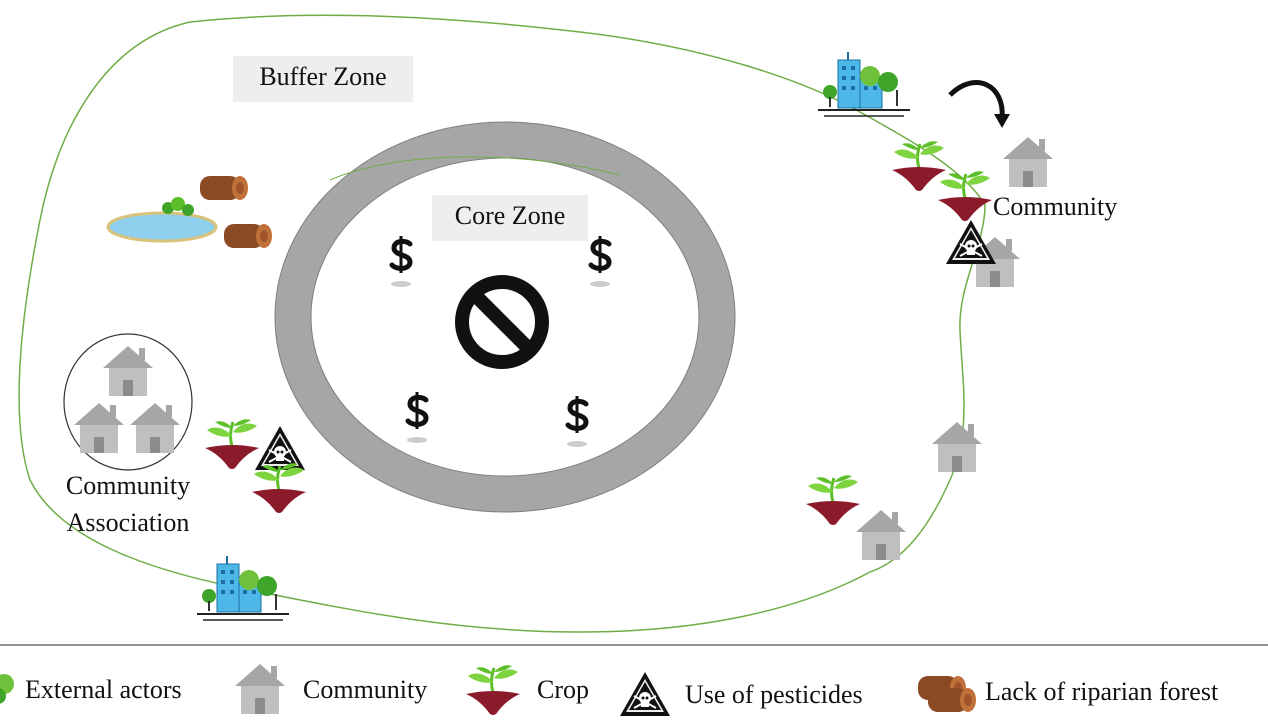  I want to click on legend-label: External actors, so click(103, 689).